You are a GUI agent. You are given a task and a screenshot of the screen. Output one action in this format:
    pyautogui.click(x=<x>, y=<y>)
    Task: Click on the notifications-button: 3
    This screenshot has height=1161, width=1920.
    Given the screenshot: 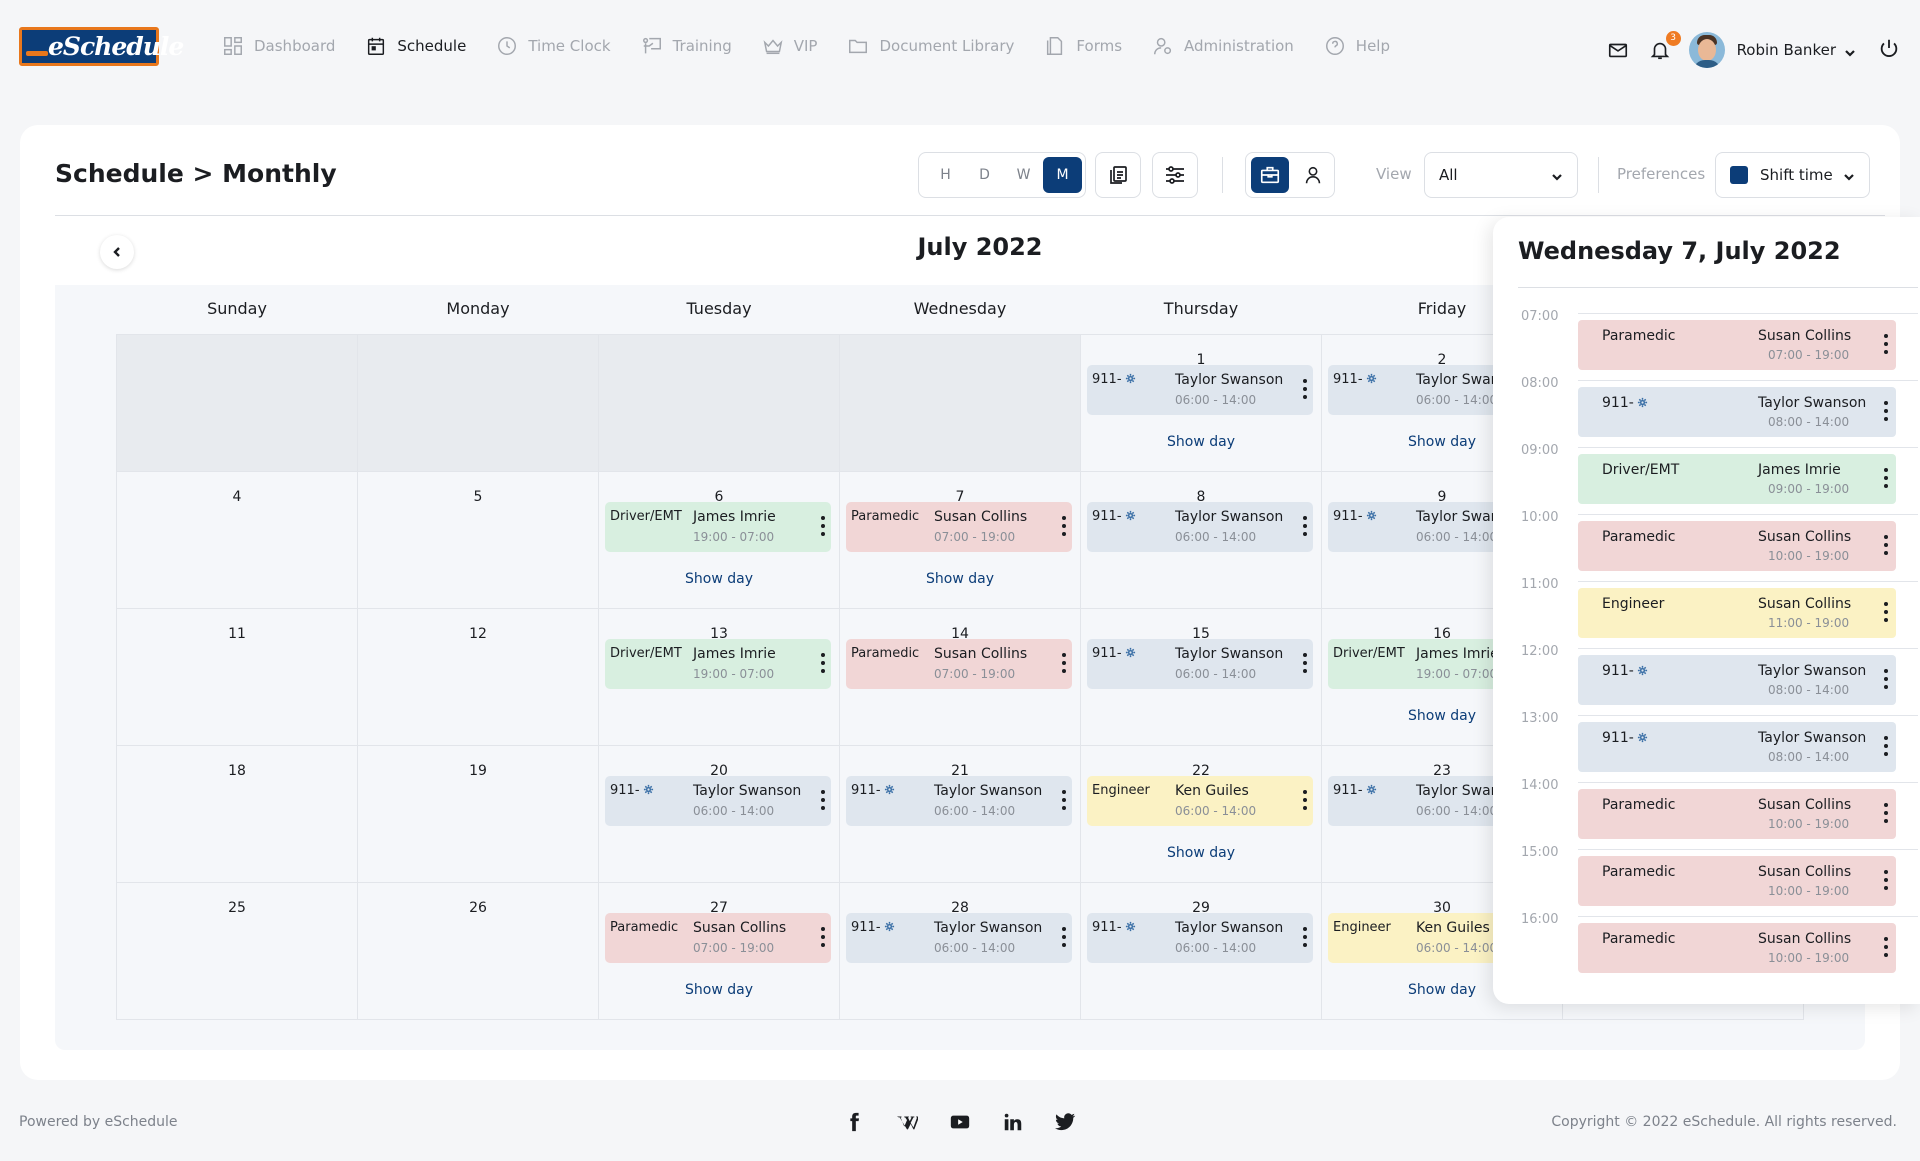 What is the action you would take?
    pyautogui.click(x=1664, y=47)
    